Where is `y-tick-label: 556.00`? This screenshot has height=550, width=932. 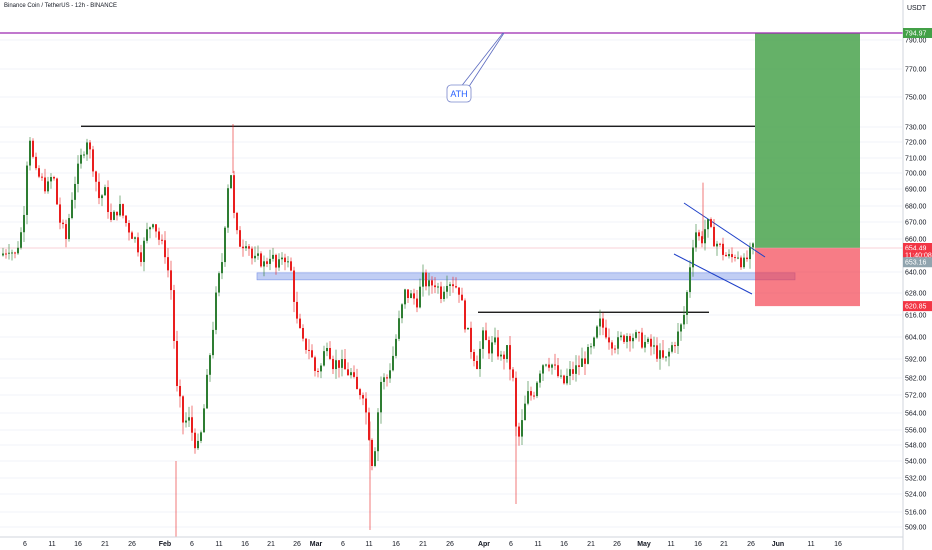
y-tick-label: 556.00 is located at coordinates (916, 431).